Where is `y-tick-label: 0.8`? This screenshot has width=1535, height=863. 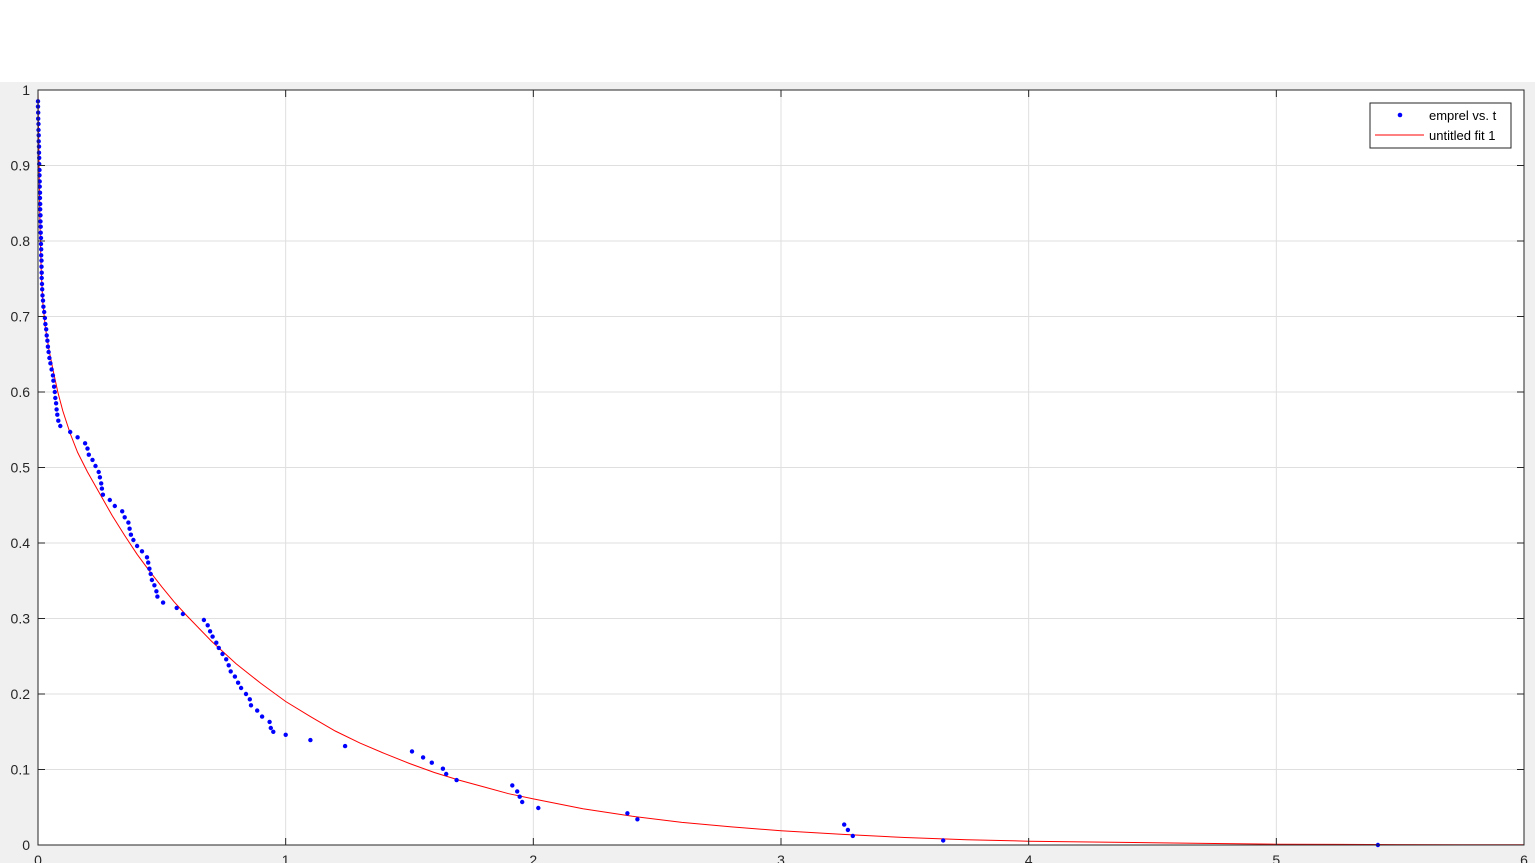 y-tick-label: 0.8 is located at coordinates (21, 241).